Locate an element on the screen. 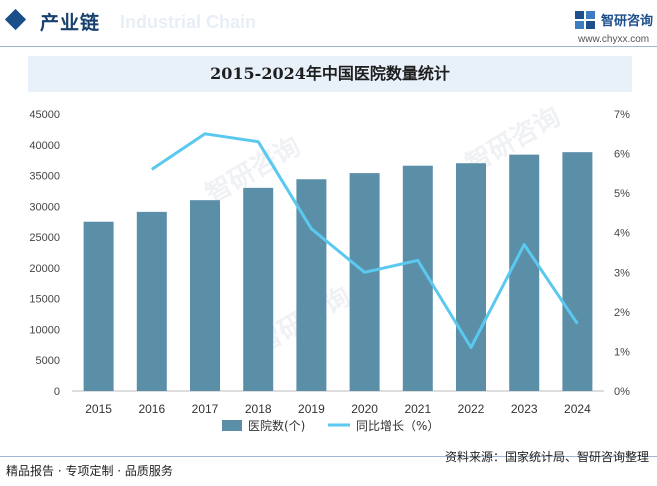  left-axis-tick-label: 0 is located at coordinates (57, 392).